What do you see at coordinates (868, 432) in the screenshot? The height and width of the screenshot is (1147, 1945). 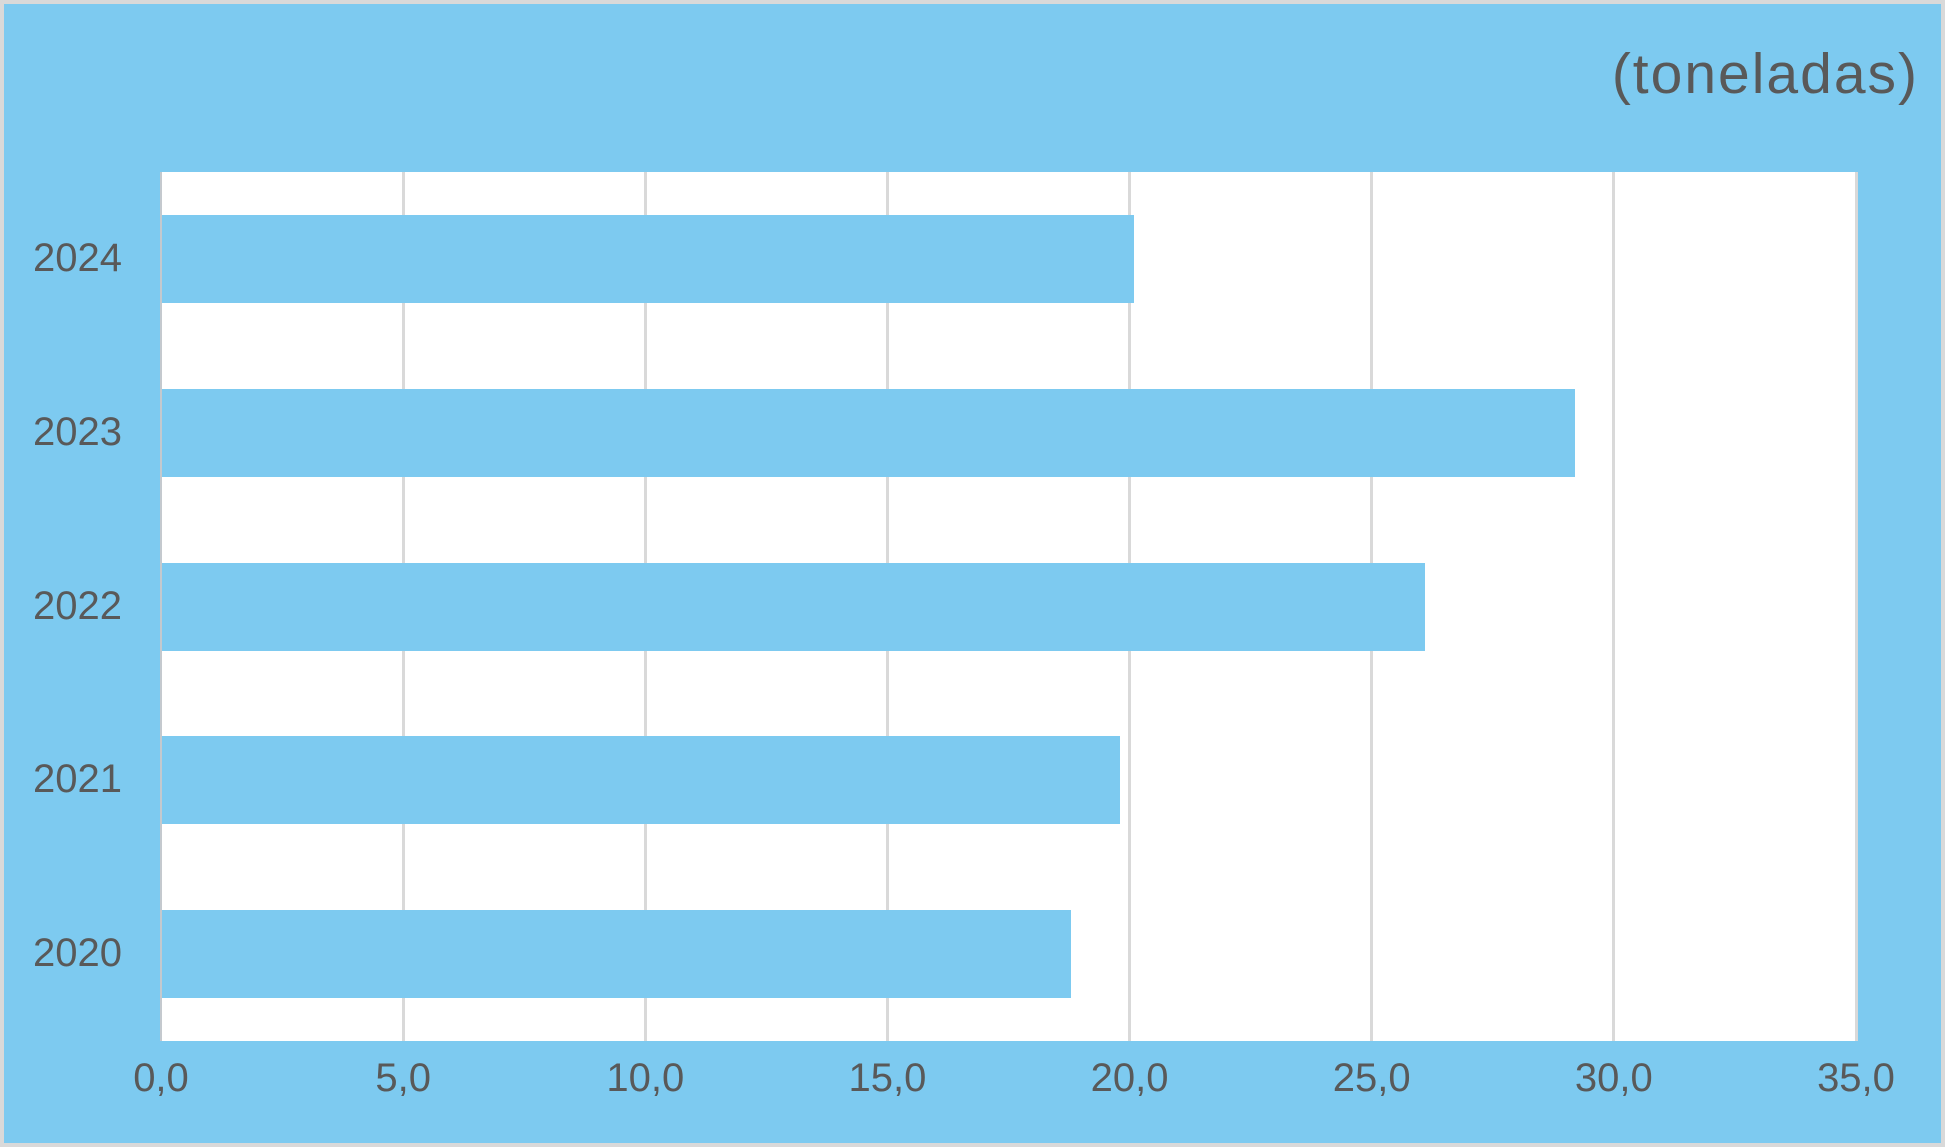 I see `bar-2023` at bounding box center [868, 432].